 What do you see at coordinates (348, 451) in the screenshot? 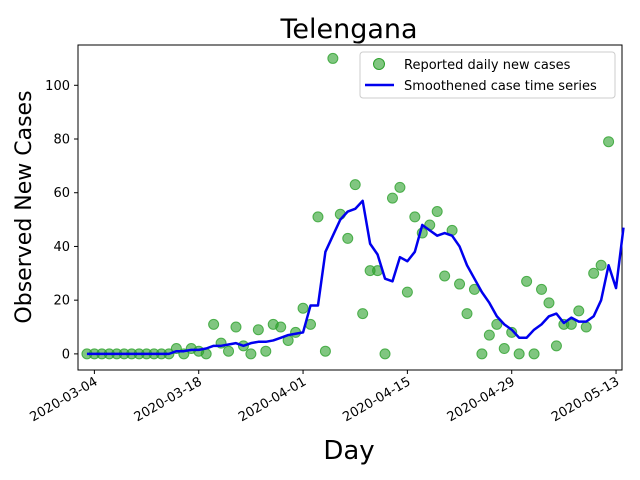
I see `x-axis-label: Day` at bounding box center [348, 451].